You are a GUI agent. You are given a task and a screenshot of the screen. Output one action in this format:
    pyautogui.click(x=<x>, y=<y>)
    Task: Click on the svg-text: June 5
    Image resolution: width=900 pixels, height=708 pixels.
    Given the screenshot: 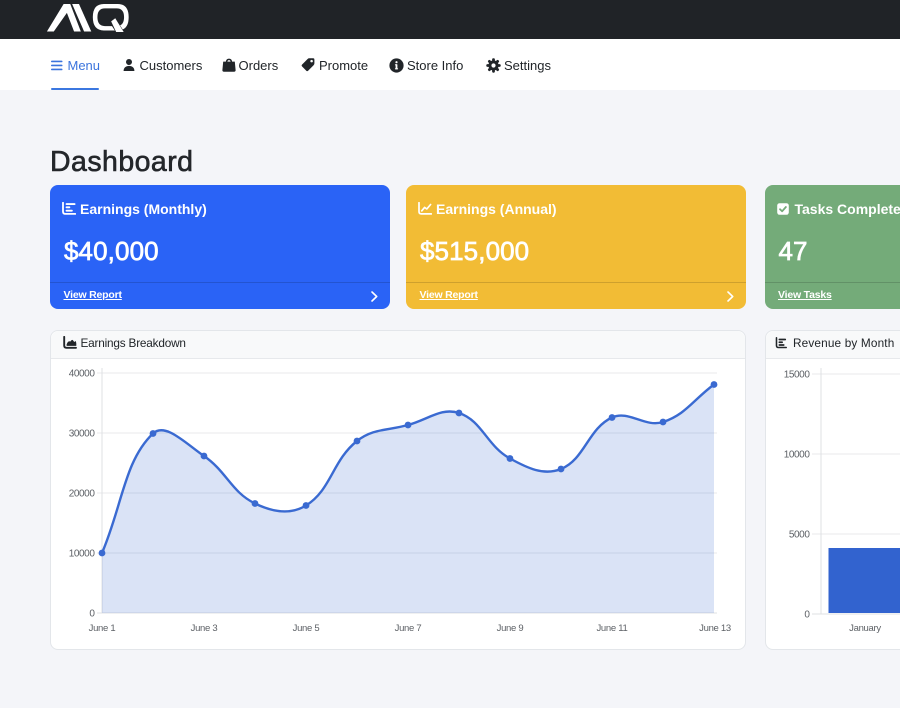 What is the action you would take?
    pyautogui.click(x=306, y=628)
    